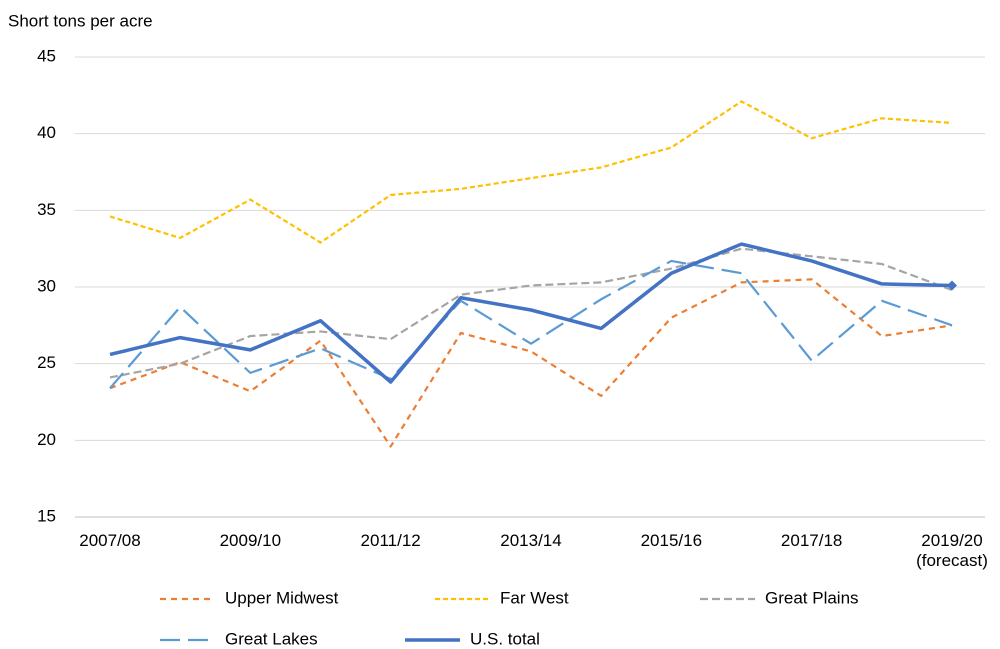 The height and width of the screenshot is (649, 1000). Describe the element at coordinates (46, 285) in the screenshot. I see `y-tick-label: 30` at that location.